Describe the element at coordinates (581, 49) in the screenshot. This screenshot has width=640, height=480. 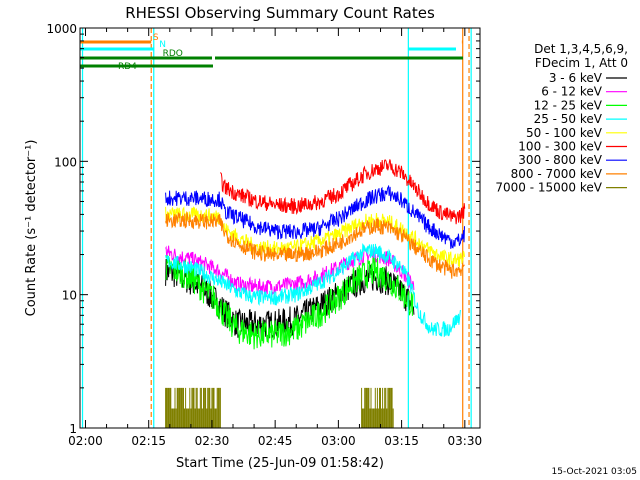
I see `legend-header-1: Det 1,3,4,5,6,9,` at that location.